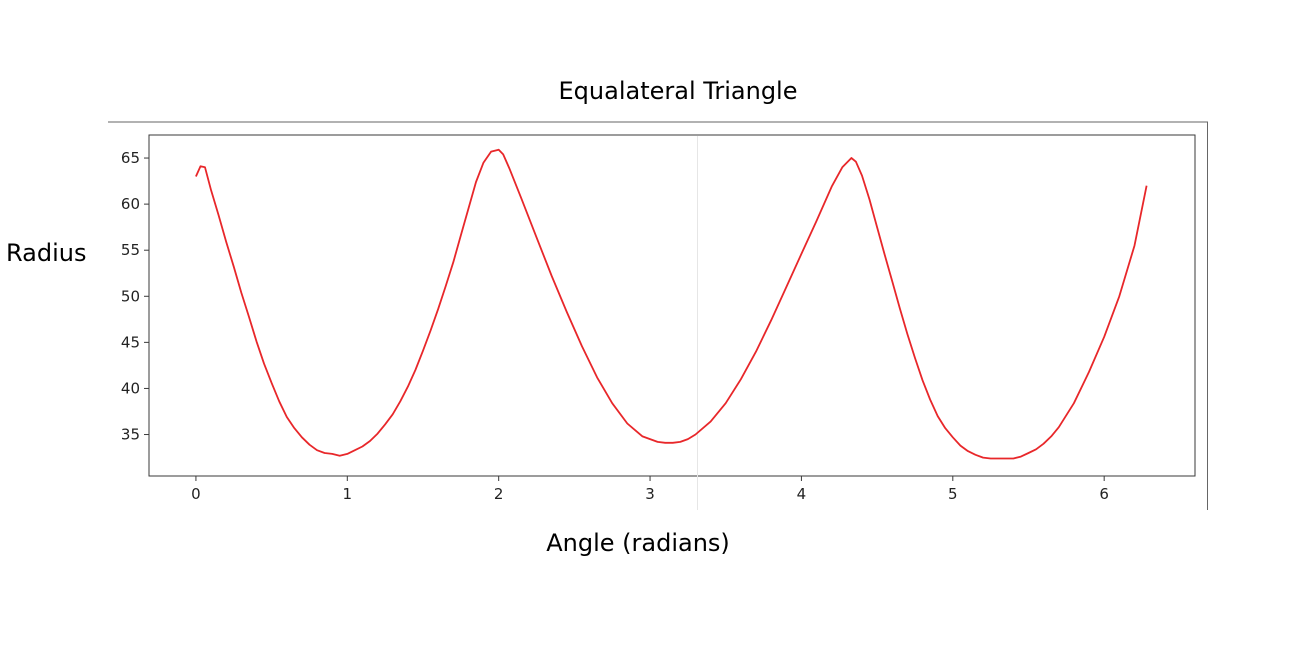 Image resolution: width=1309 pixels, height=645 pixels. I want to click on y-tick-label: 50, so click(130, 296).